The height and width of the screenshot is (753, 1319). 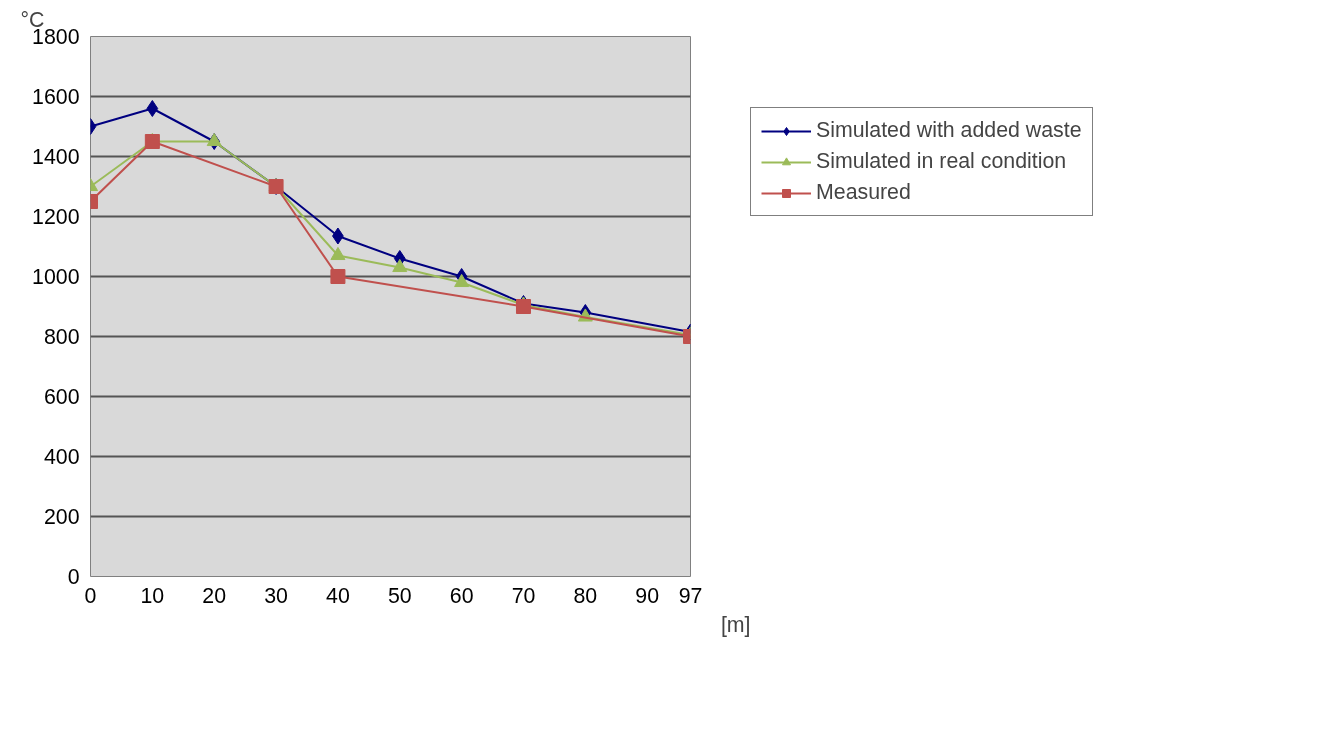 I want to click on x-tick-label: 20, so click(x=214, y=595).